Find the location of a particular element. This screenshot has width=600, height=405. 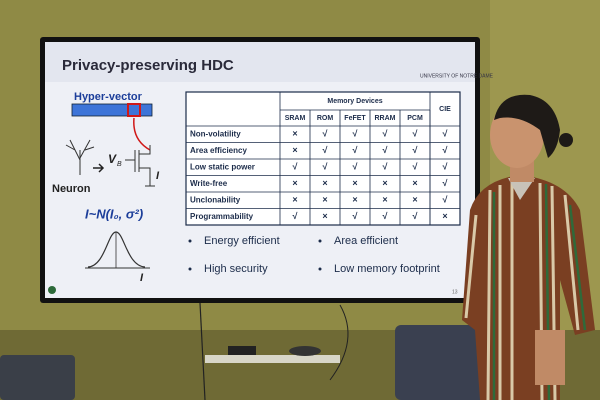

transistor is located at coordinates (140, 166).